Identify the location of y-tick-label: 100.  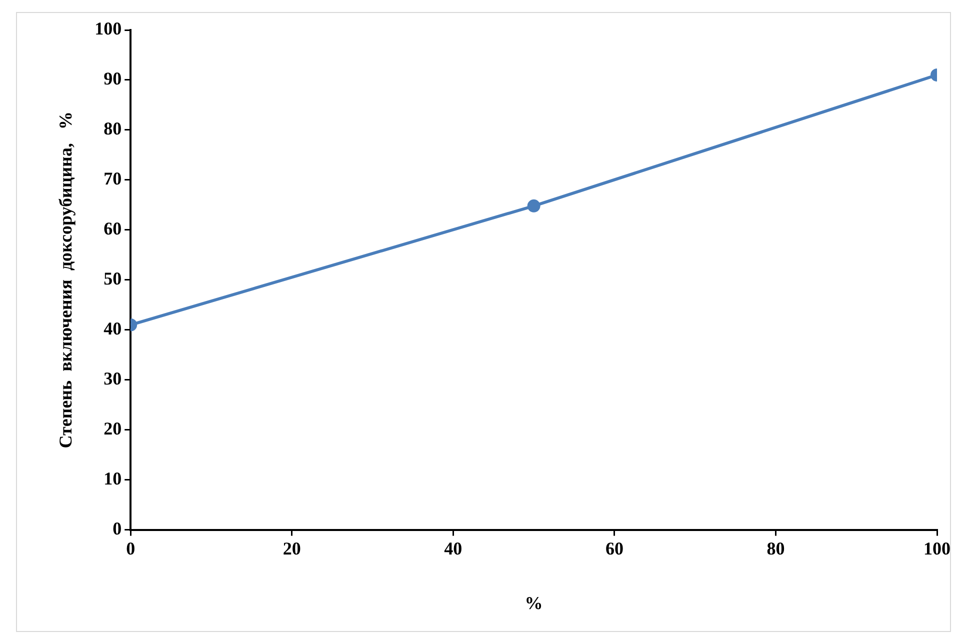
(108, 28).